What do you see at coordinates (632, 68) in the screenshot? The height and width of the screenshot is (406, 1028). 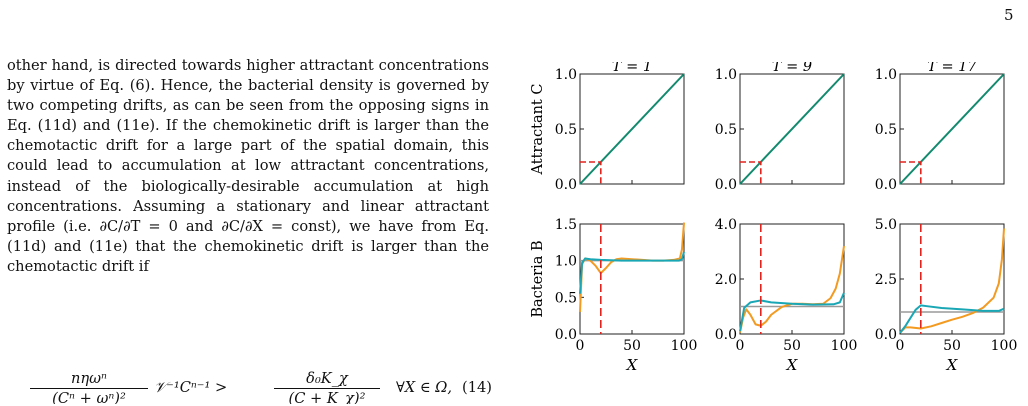 I see `panel-title: T = 1` at bounding box center [632, 68].